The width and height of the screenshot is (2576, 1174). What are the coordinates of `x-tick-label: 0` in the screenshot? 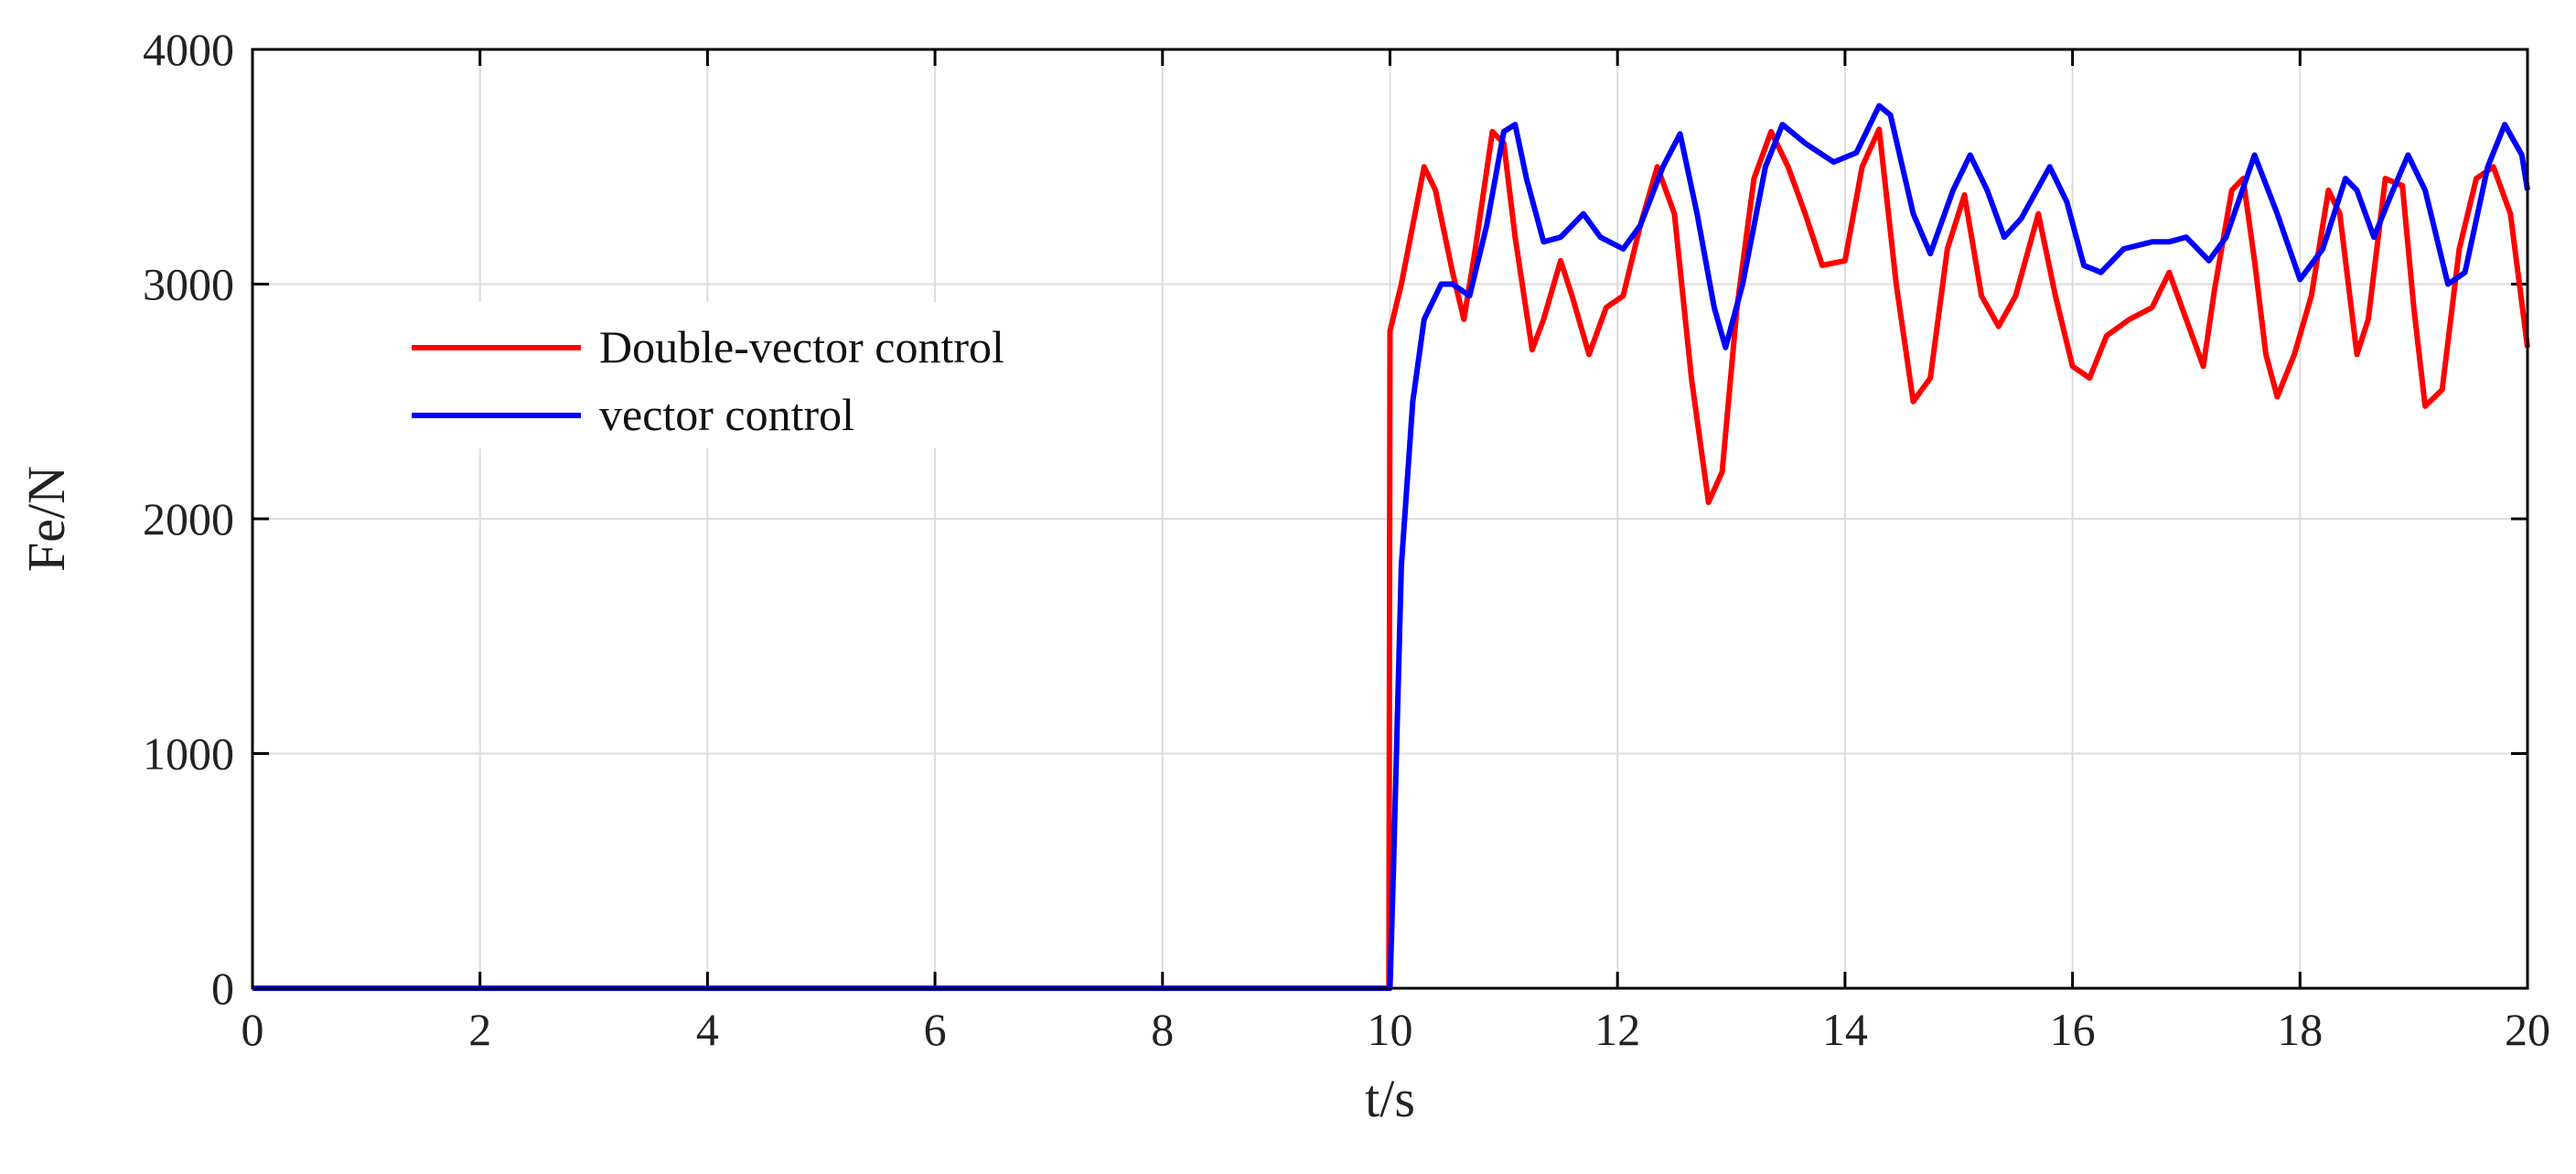 It's located at (253, 1029).